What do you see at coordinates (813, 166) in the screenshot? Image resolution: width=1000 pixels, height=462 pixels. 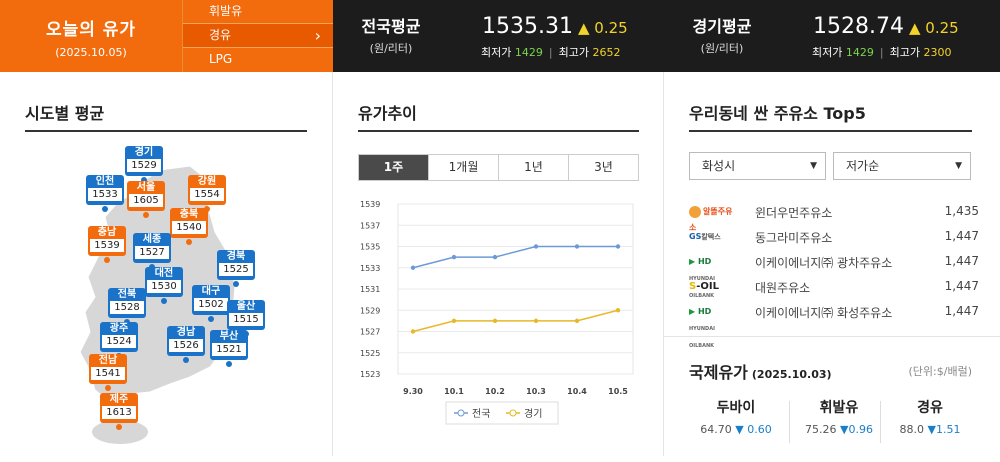 I see `caret-down-icon: ▼` at bounding box center [813, 166].